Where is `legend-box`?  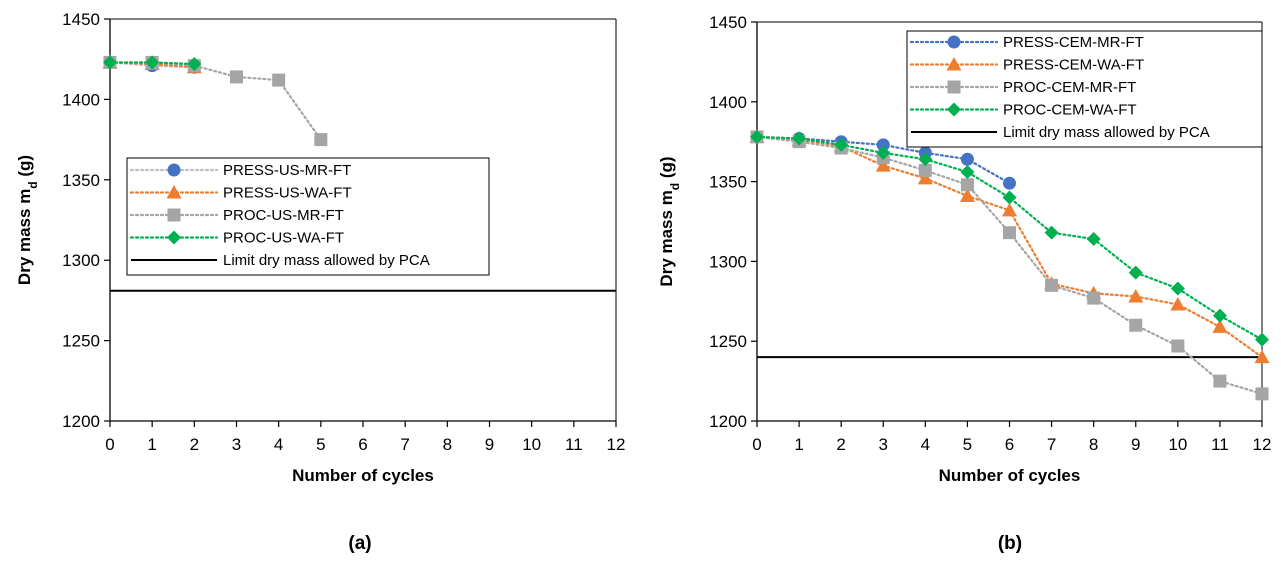 legend-box is located at coordinates (308, 216).